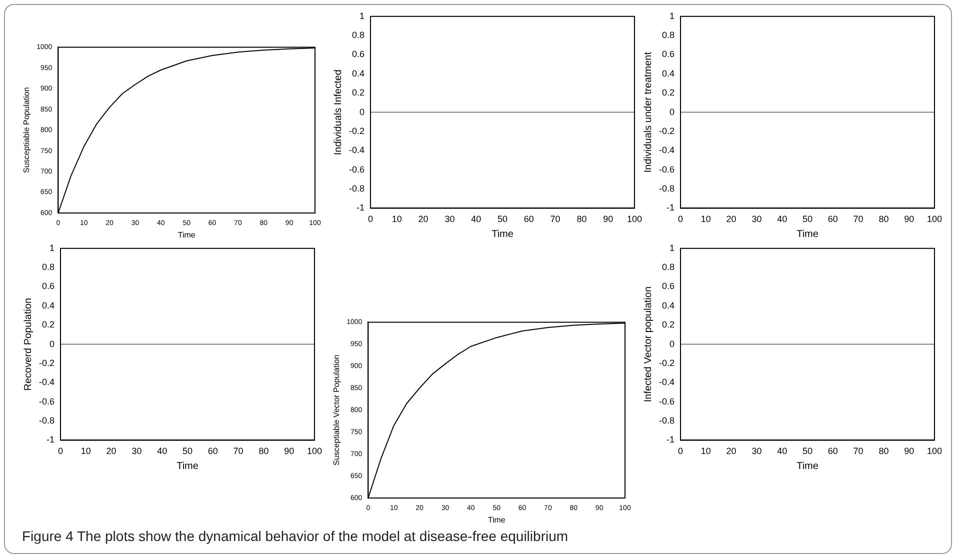  Describe the element at coordinates (295, 536) in the screenshot. I see `caption: Figure 4 The plots show the dynamical behavior of the model at disease-free equilibrium` at that location.